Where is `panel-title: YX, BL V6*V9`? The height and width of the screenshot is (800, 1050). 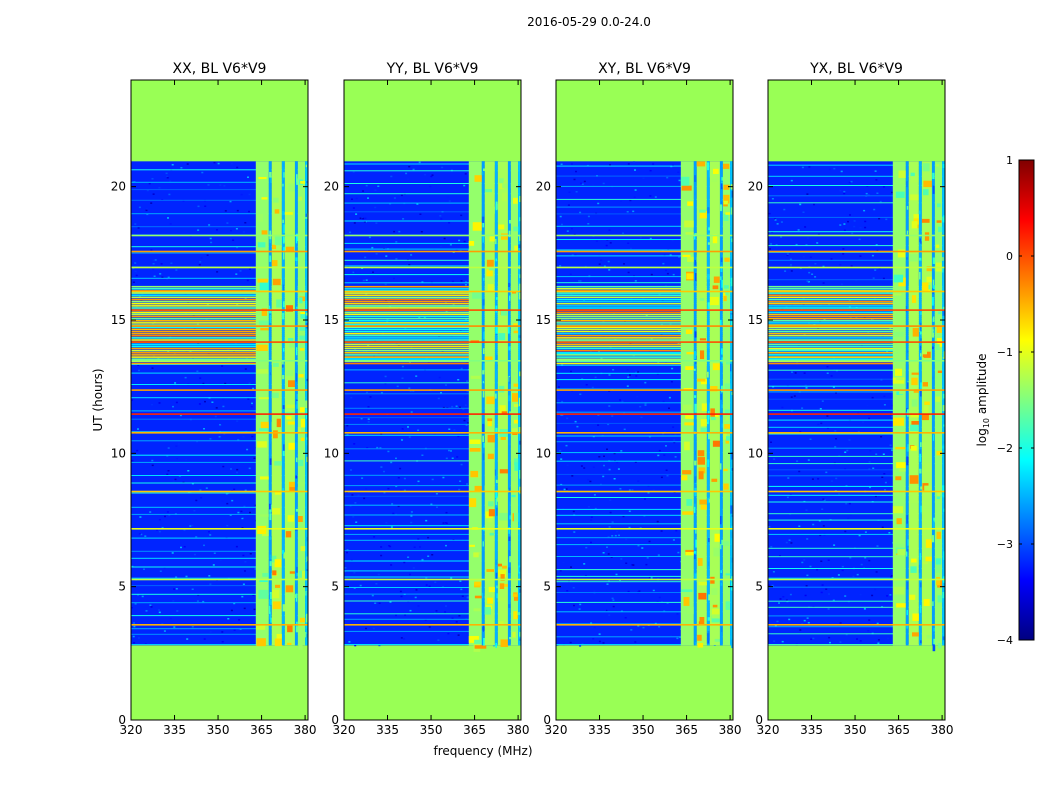 panel-title: YX, BL V6*V9 is located at coordinates (856, 69).